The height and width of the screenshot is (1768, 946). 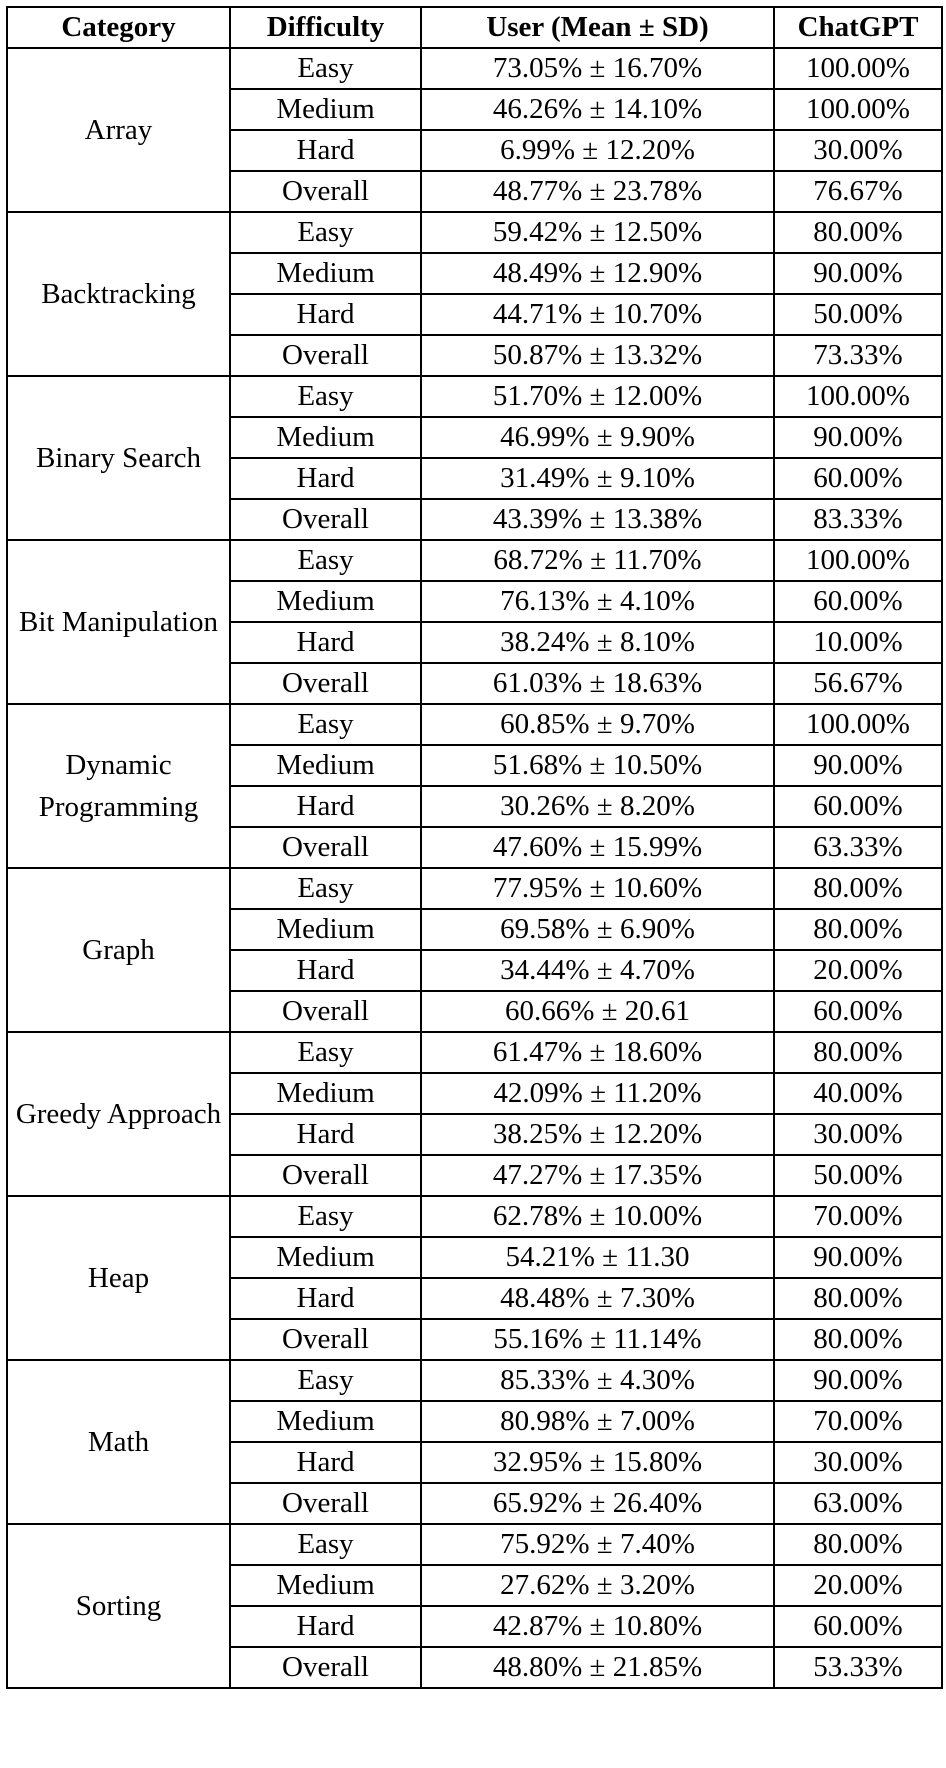 I want to click on table-row: Hard 32.95% ± 15.80% 30.00%, so click(x=475, y=1462).